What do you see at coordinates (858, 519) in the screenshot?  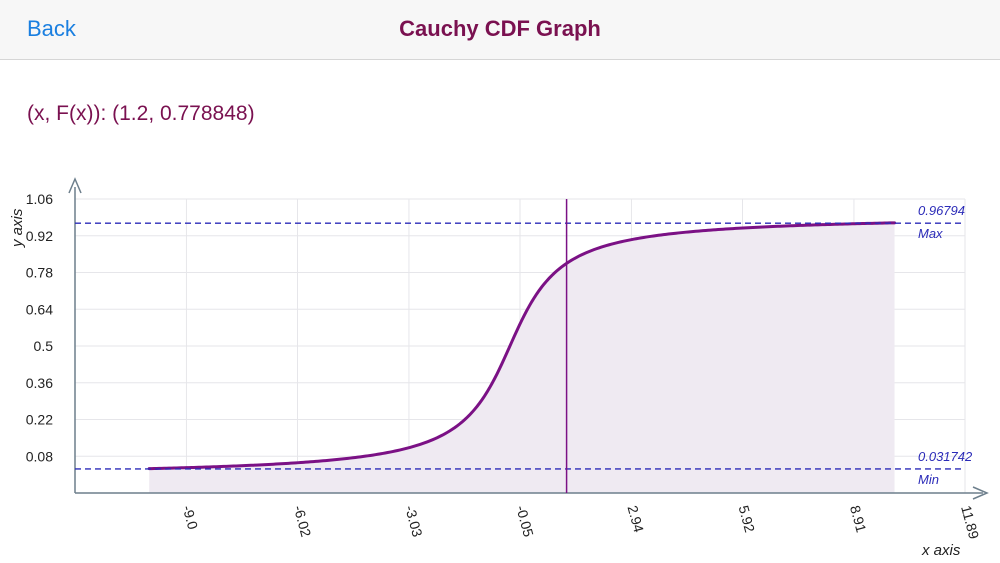 I see `x-tick-label: 8.91` at bounding box center [858, 519].